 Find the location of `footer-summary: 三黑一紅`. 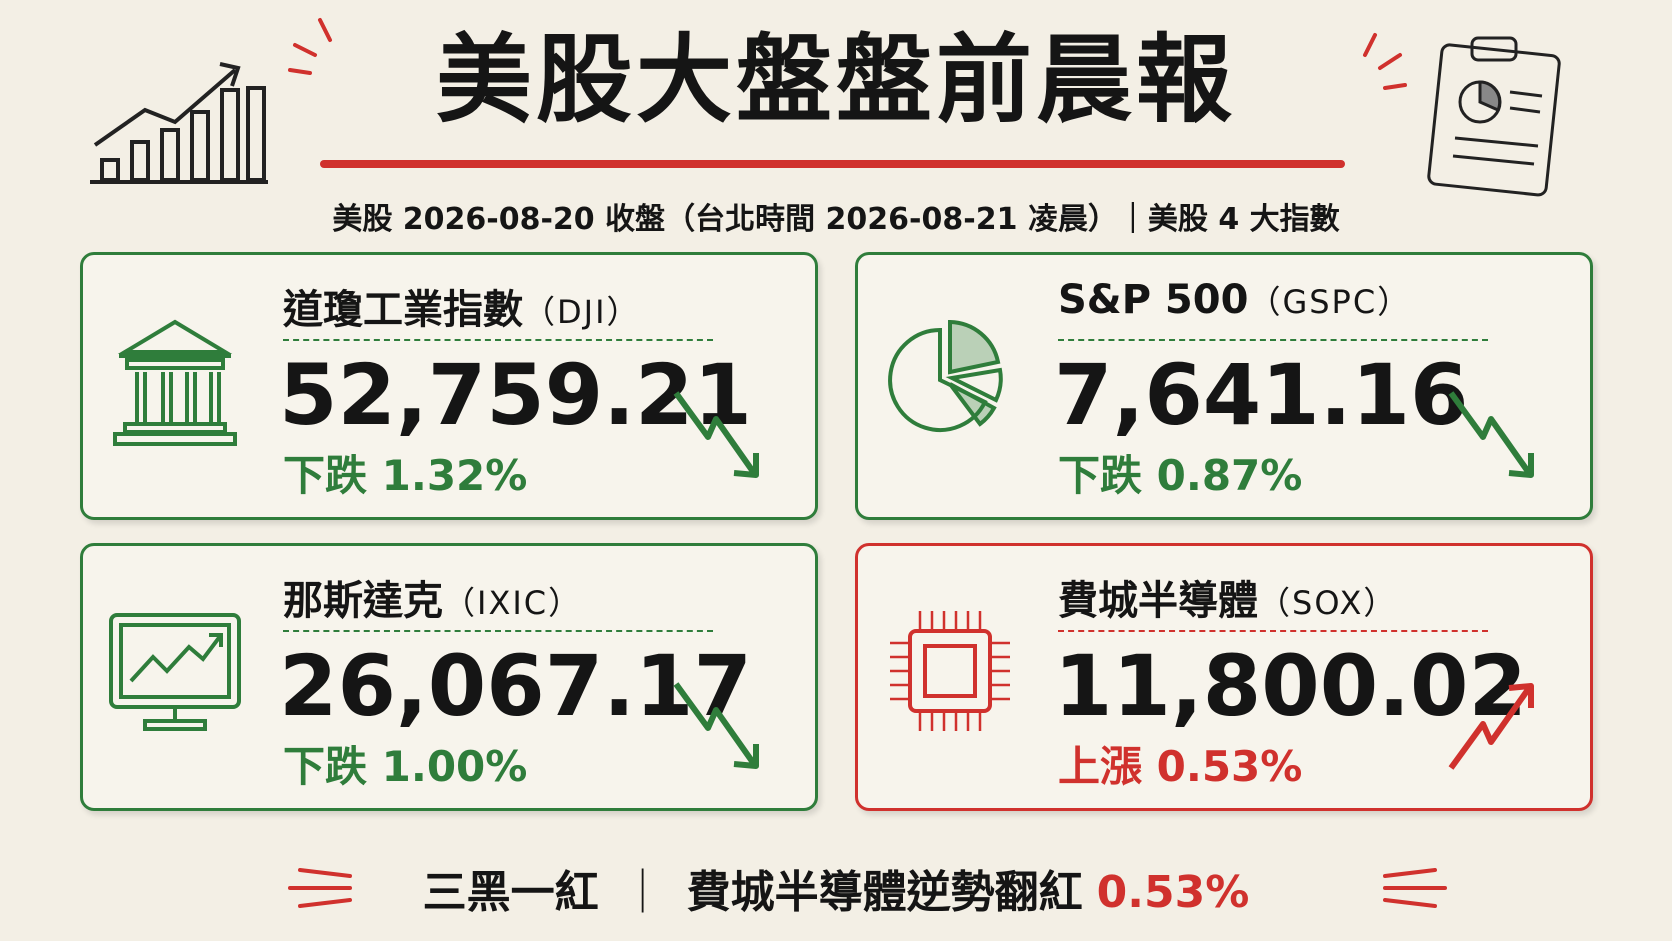

footer-summary: 三黑一紅 is located at coordinates (510, 892).